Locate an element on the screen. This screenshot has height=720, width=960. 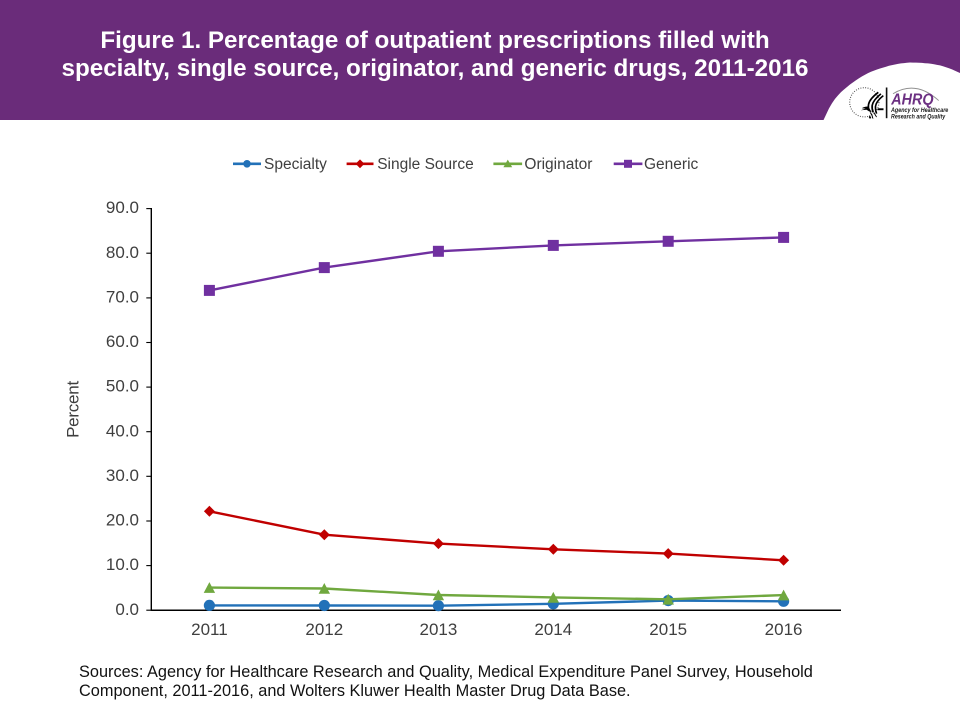
svg-text: 90.0 is located at coordinates (122, 207).